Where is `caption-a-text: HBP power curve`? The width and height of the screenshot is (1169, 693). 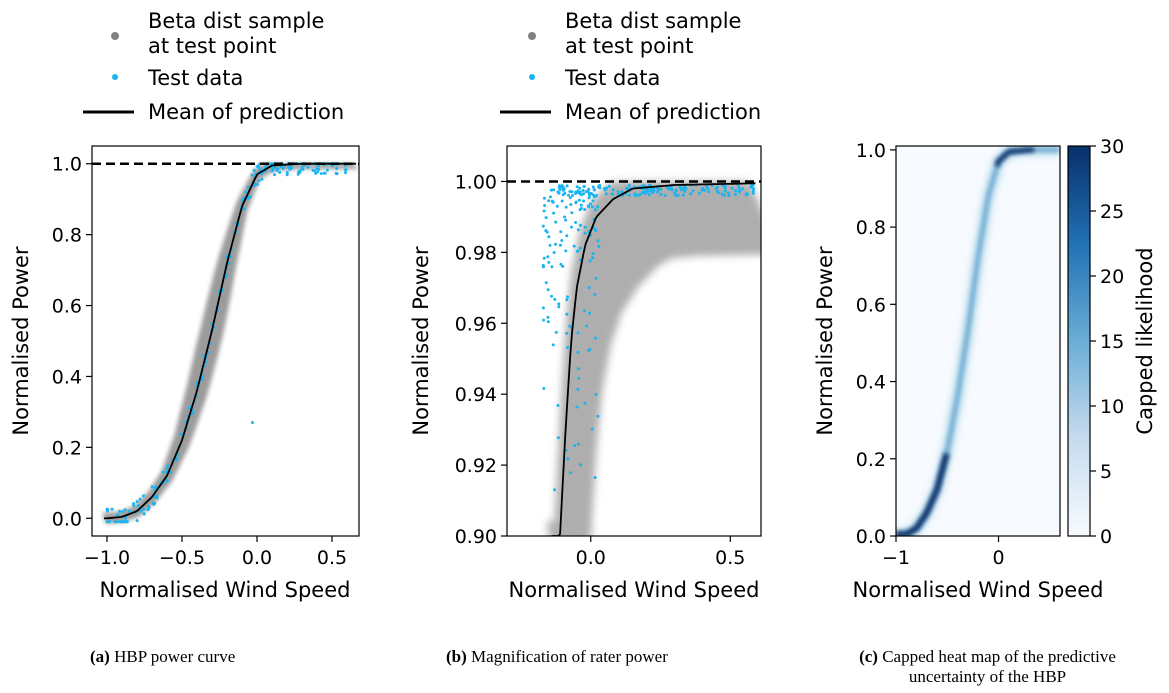
caption-a-text: HBP power curve is located at coordinates (175, 656).